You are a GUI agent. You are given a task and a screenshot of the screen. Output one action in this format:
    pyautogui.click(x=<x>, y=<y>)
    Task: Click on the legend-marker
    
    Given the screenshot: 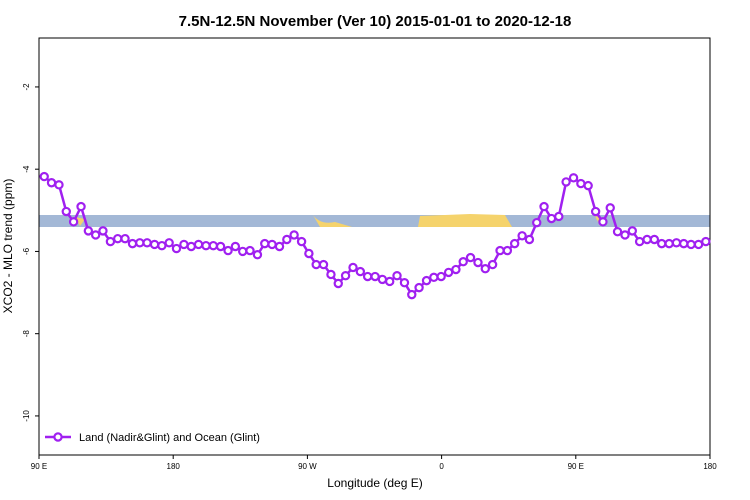 What is the action you would take?
    pyautogui.click(x=58, y=437)
    